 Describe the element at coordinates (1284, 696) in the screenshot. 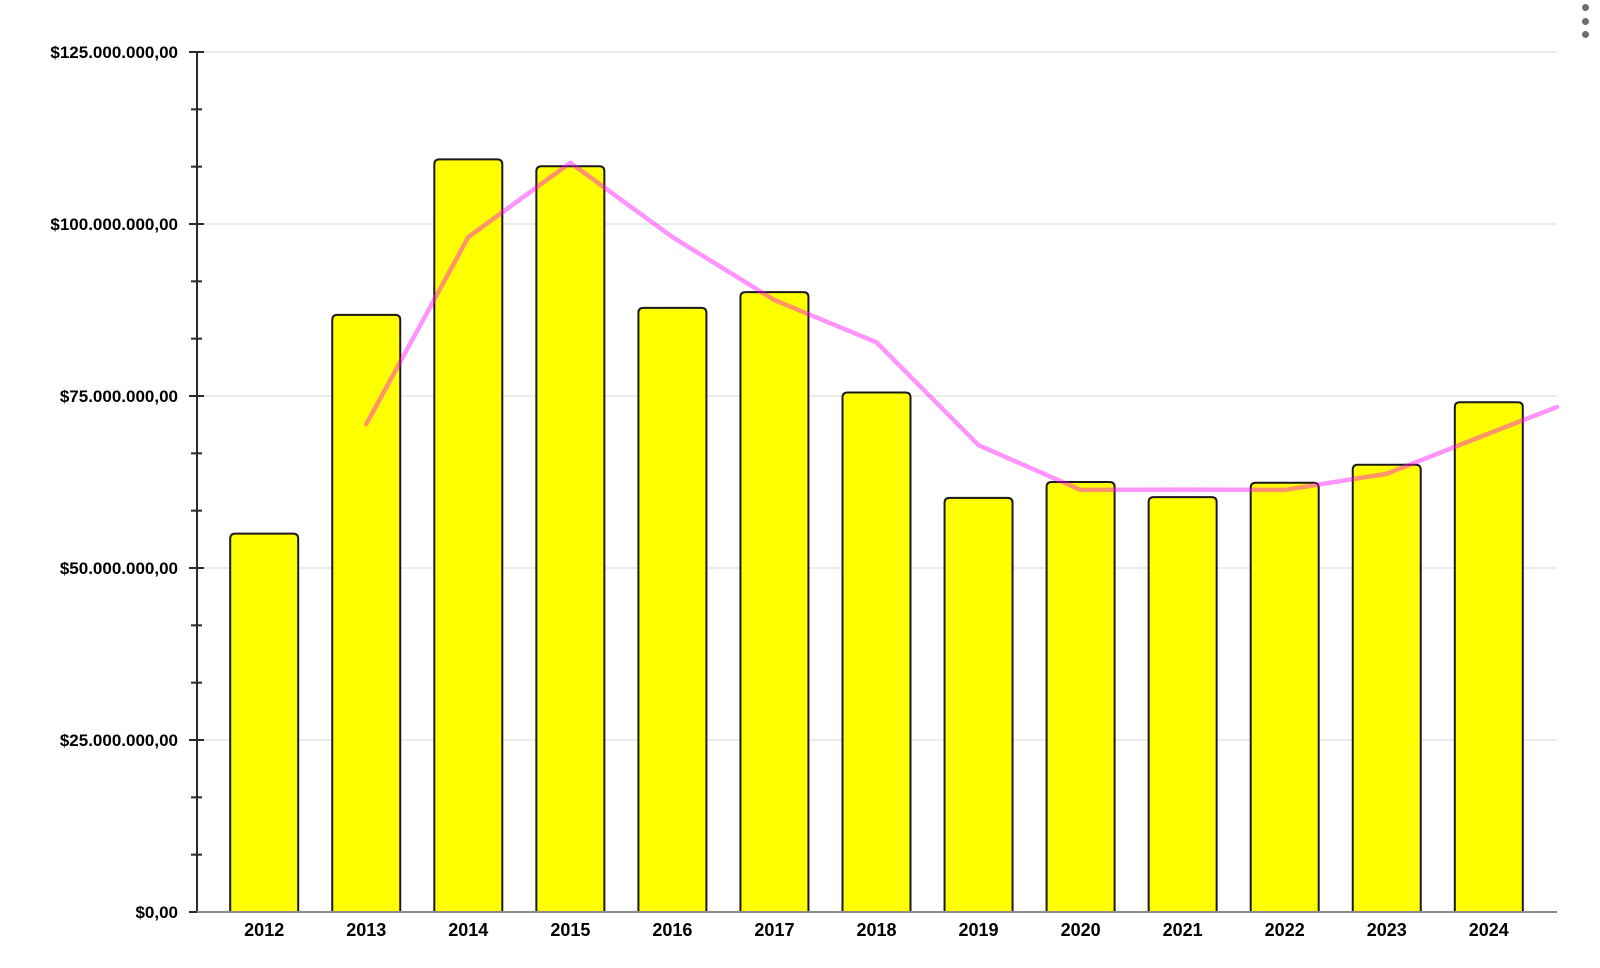

I see `bar-2022` at that location.